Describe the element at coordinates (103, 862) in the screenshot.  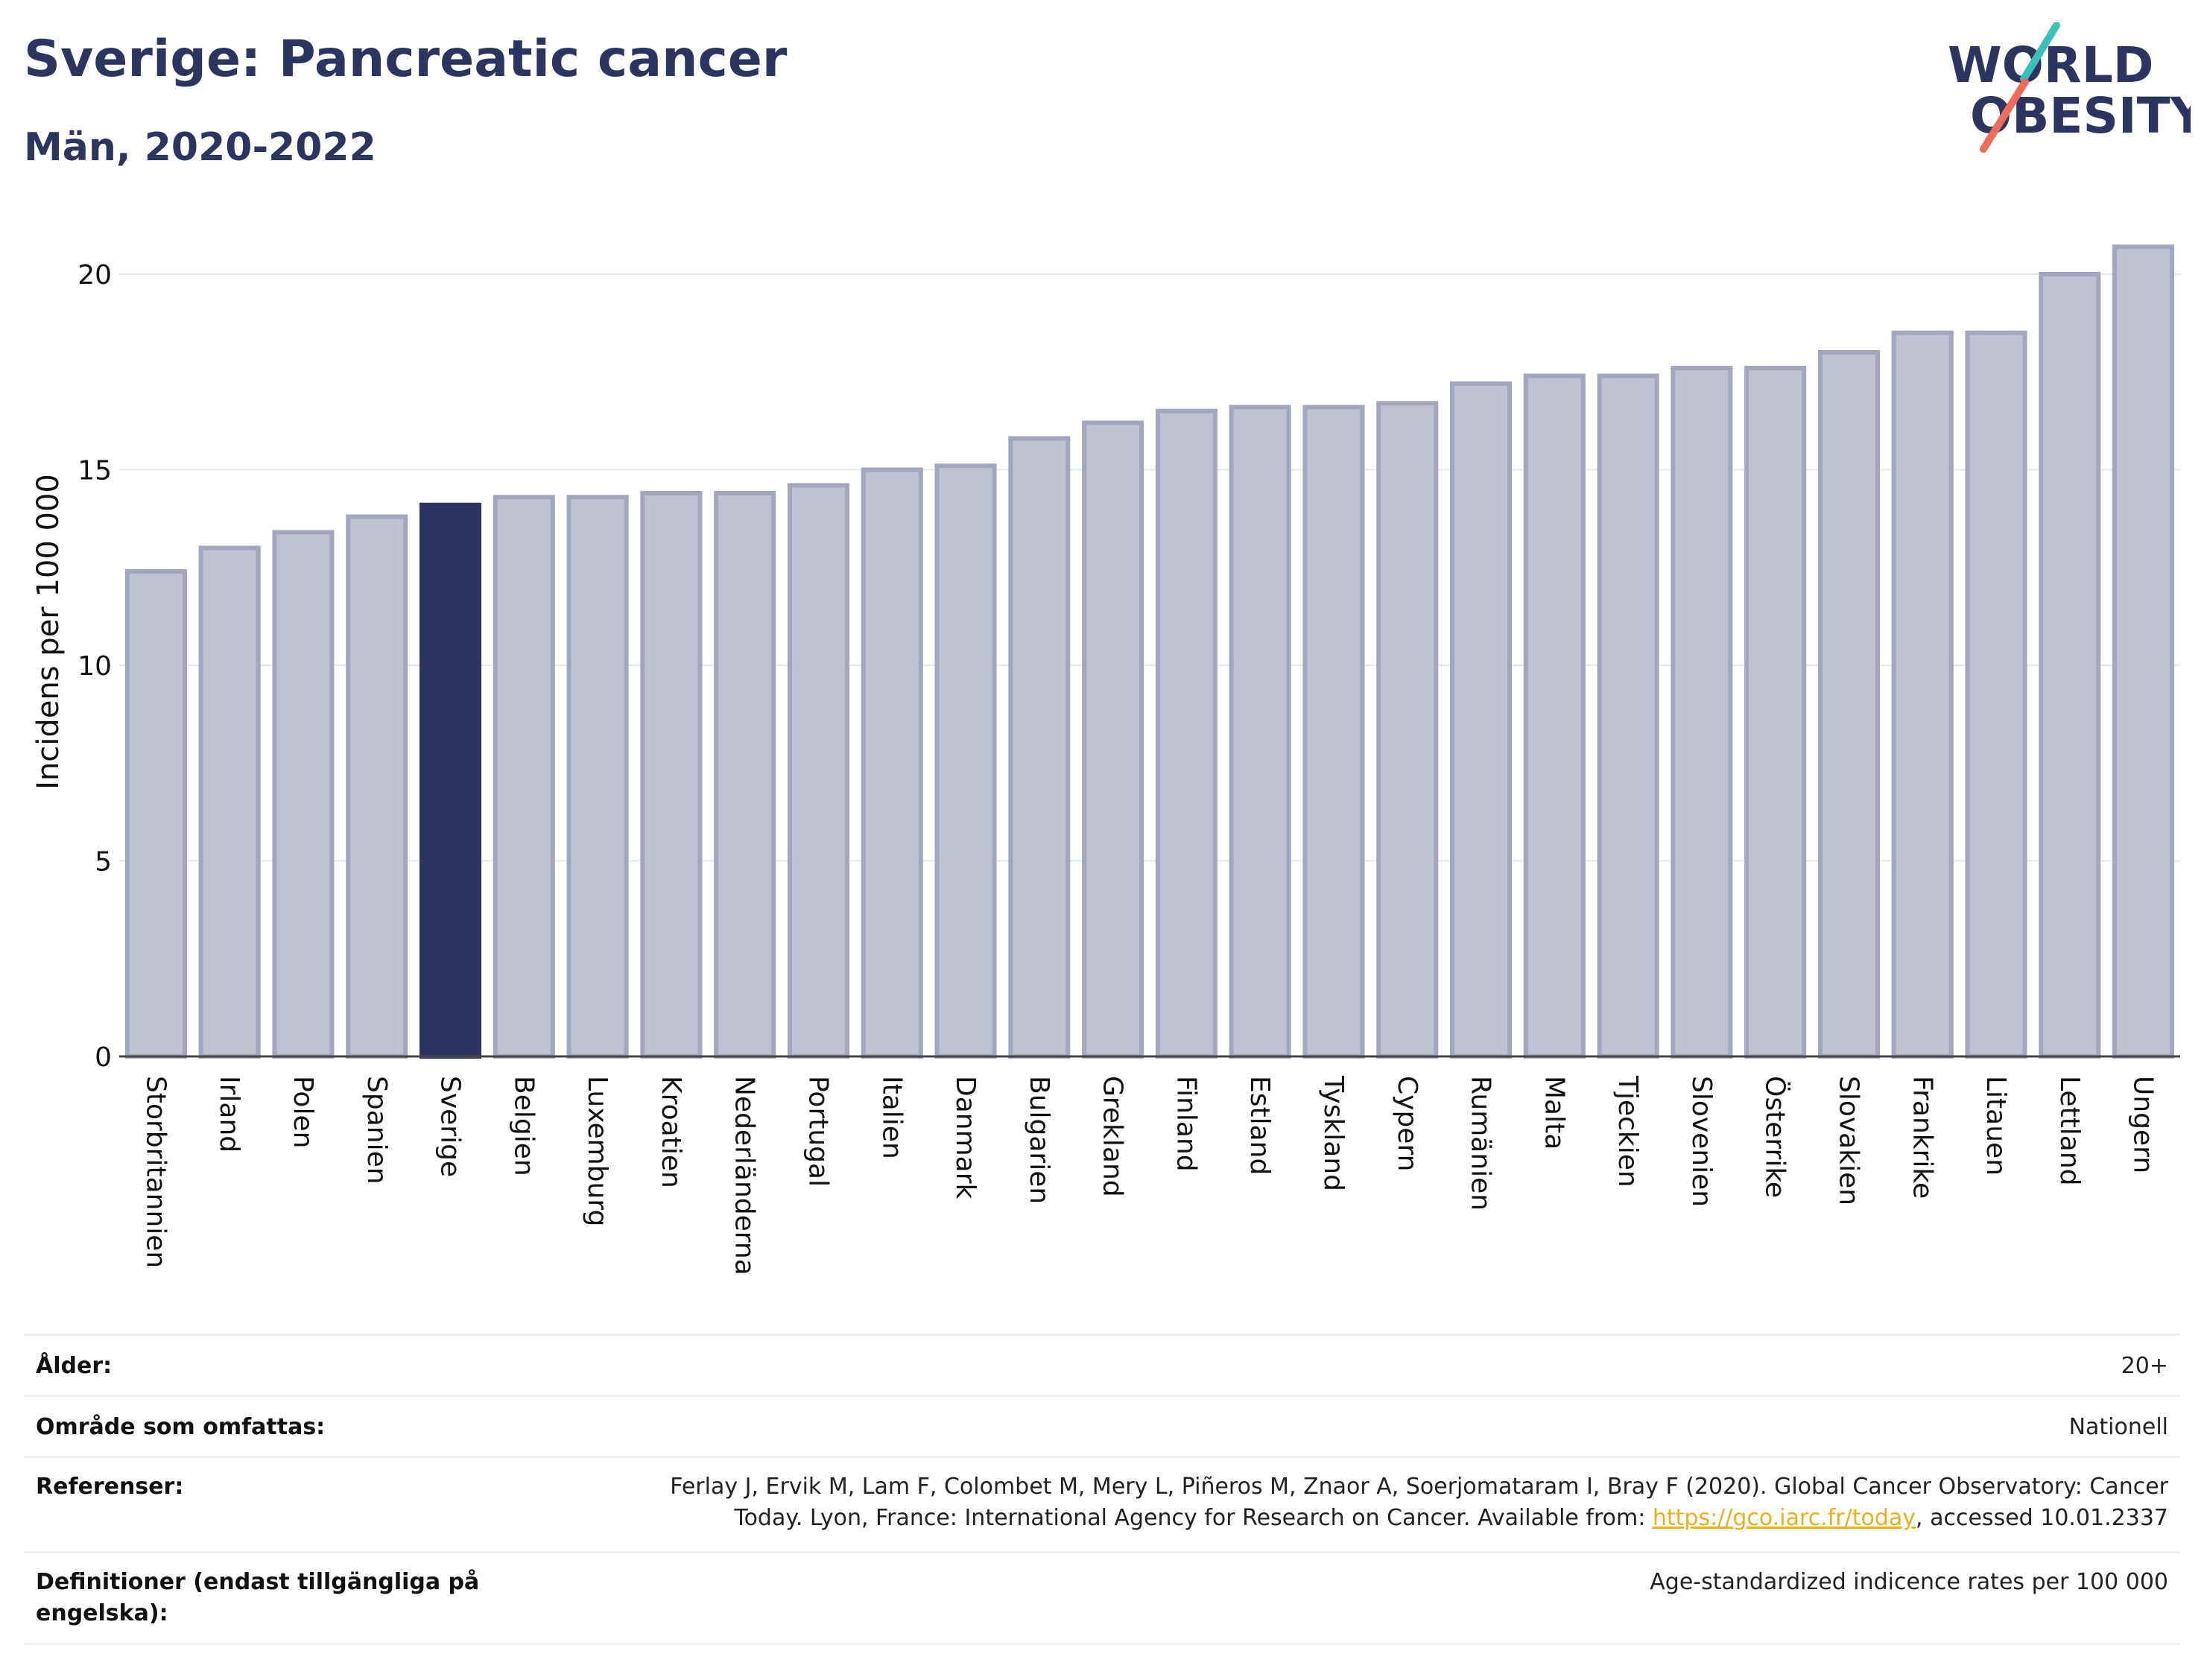
I see `y-tick-label: 5` at that location.